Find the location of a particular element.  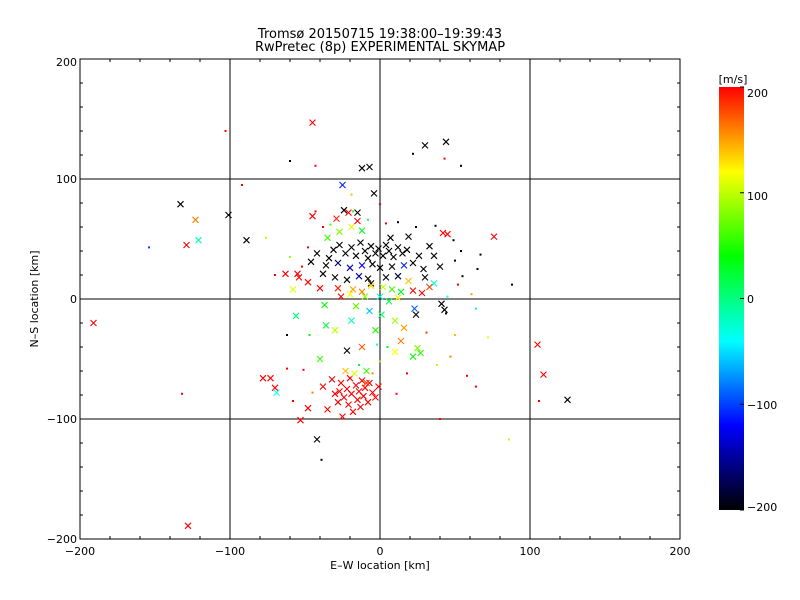

colorbar-tick-label: 0 is located at coordinates (750, 299).